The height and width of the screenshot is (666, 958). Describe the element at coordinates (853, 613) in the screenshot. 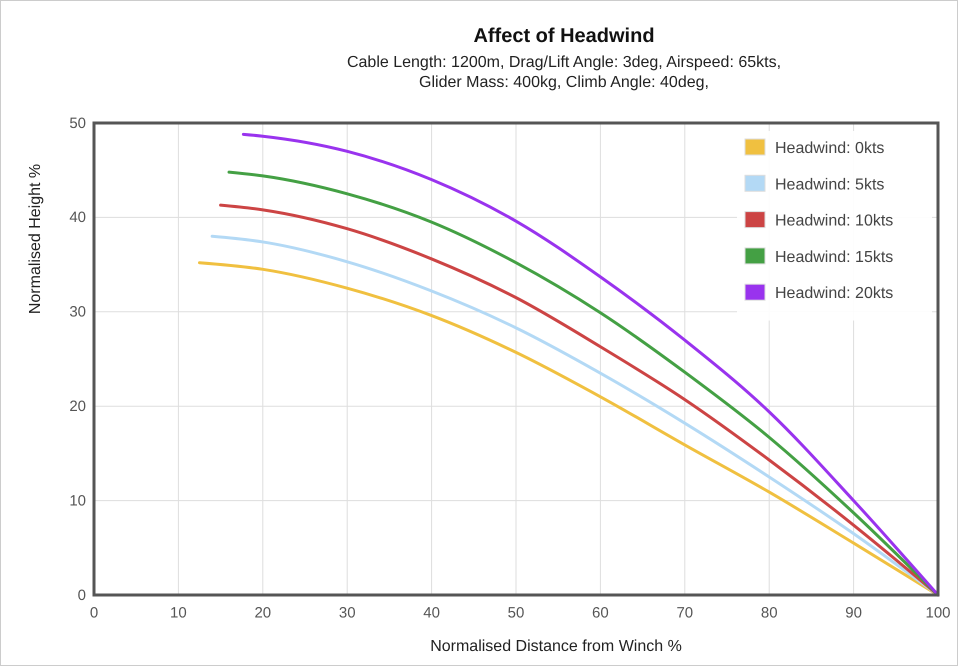

I see `x-tick-label: 90` at that location.